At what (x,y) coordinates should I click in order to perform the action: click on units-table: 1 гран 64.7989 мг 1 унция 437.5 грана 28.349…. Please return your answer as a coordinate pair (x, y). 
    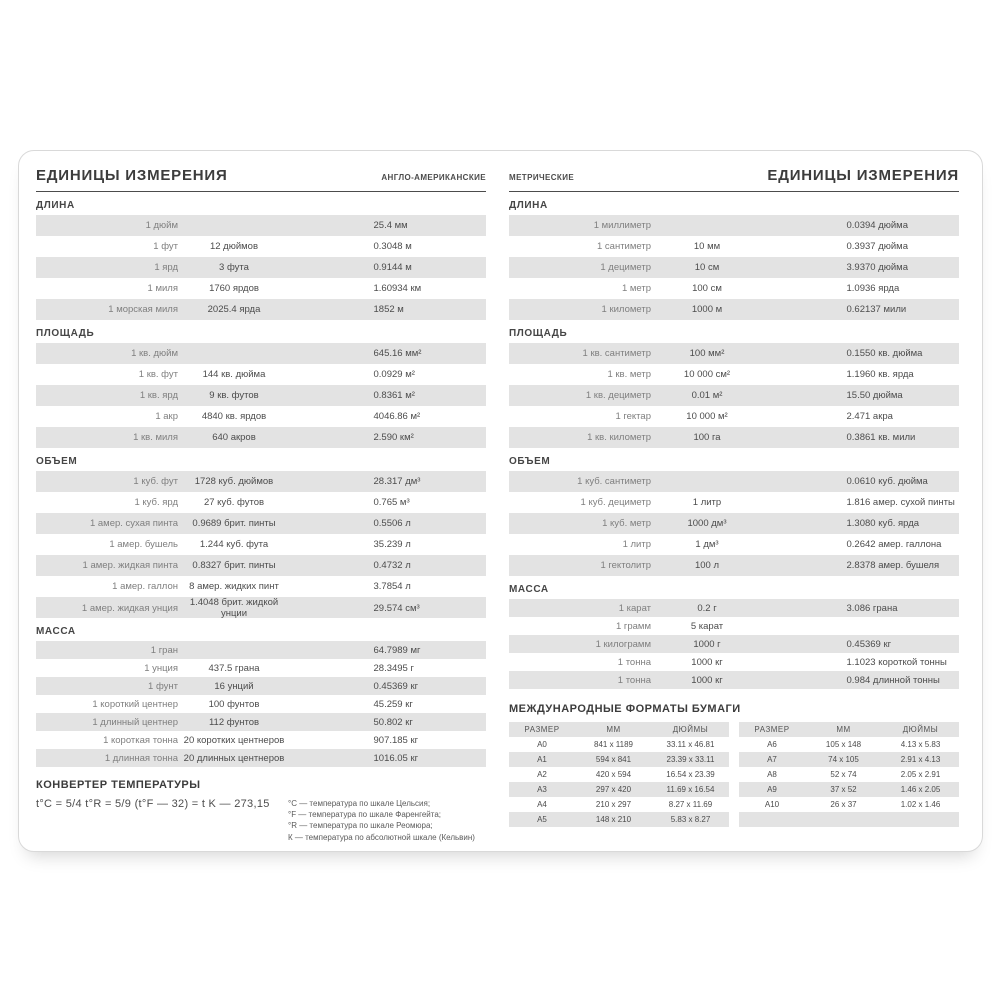
    Looking at the image, I should click on (261, 704).